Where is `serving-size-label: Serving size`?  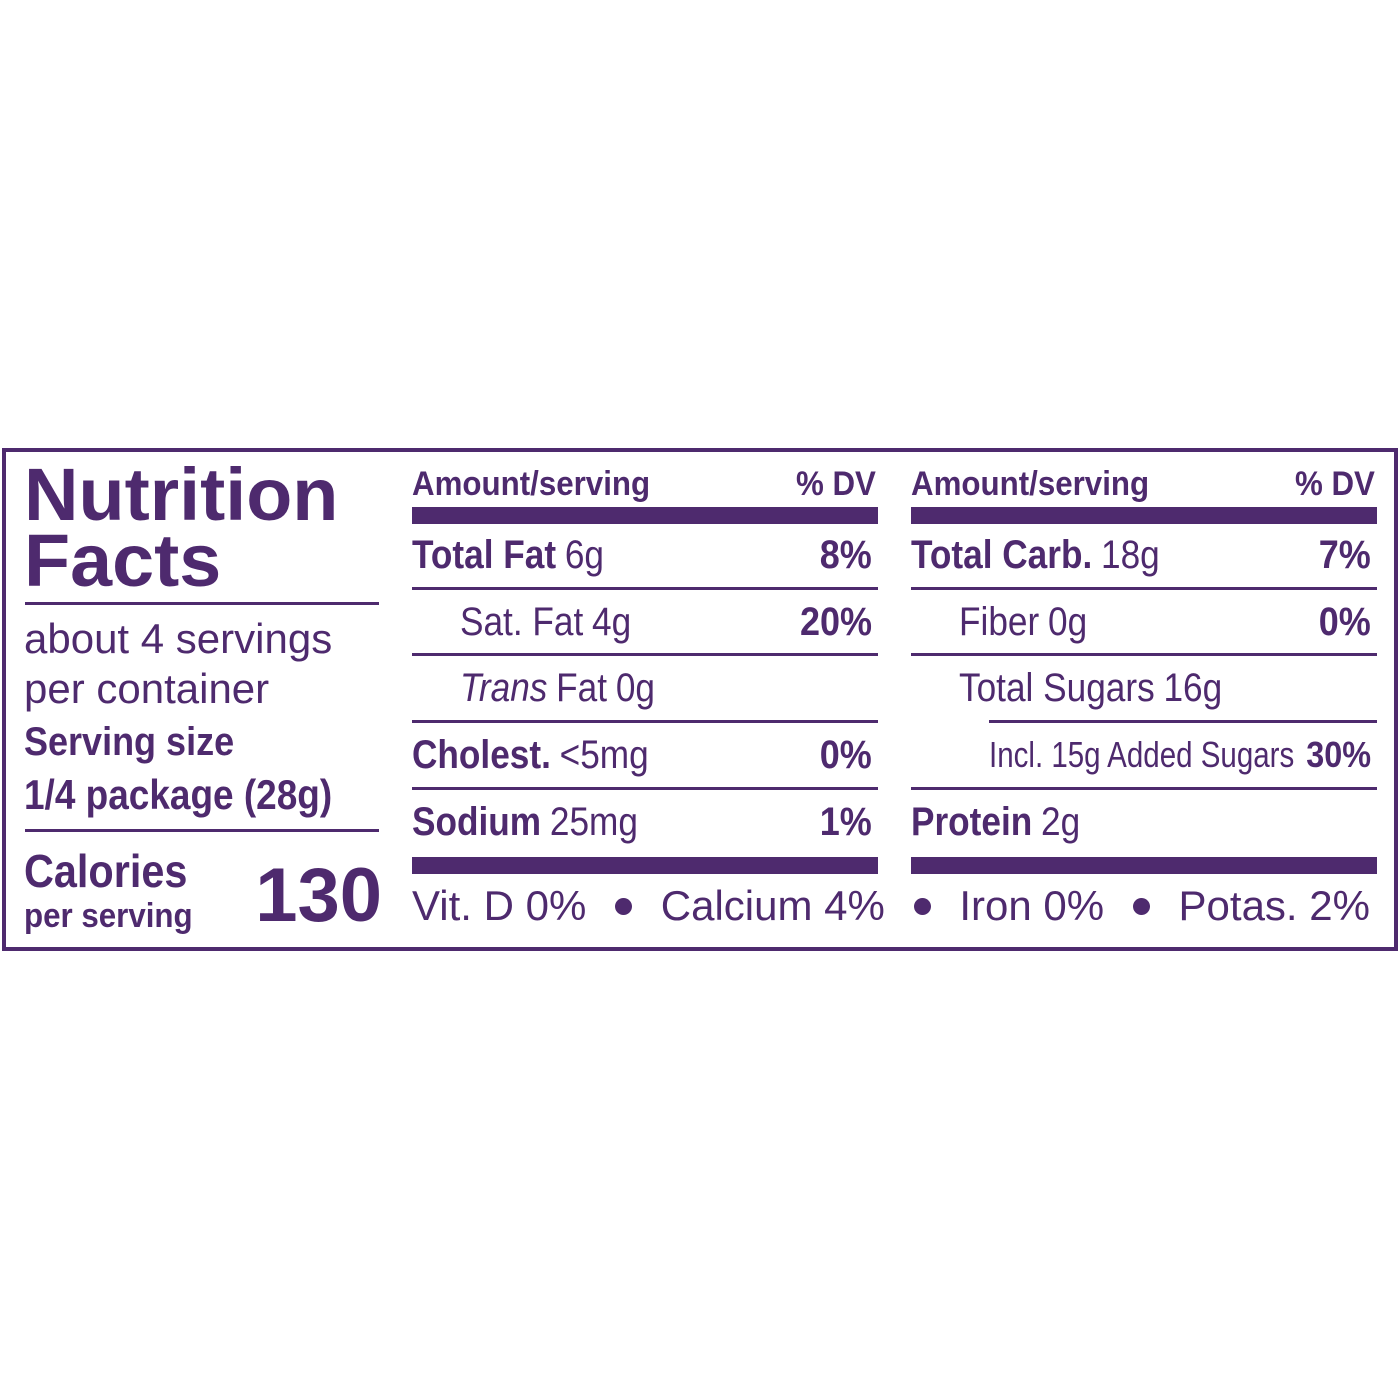
serving-size-label: Serving size is located at coordinates (129, 742).